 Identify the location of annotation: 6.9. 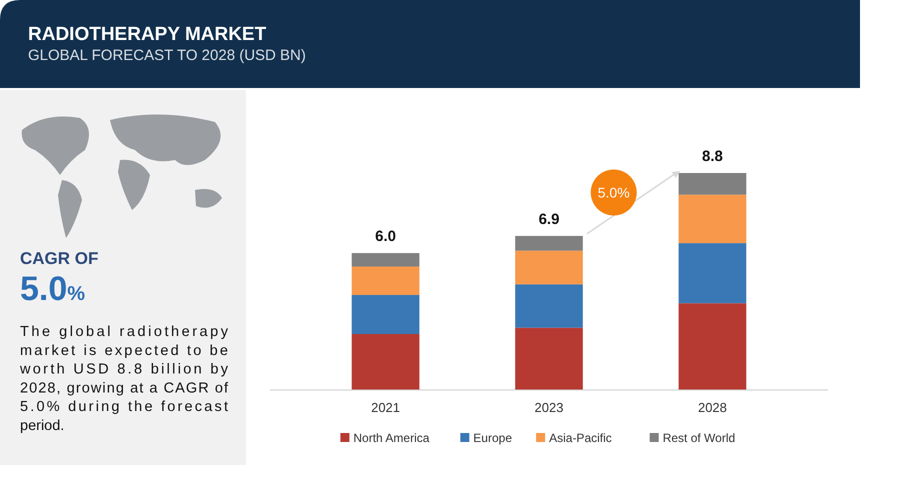
(549, 219).